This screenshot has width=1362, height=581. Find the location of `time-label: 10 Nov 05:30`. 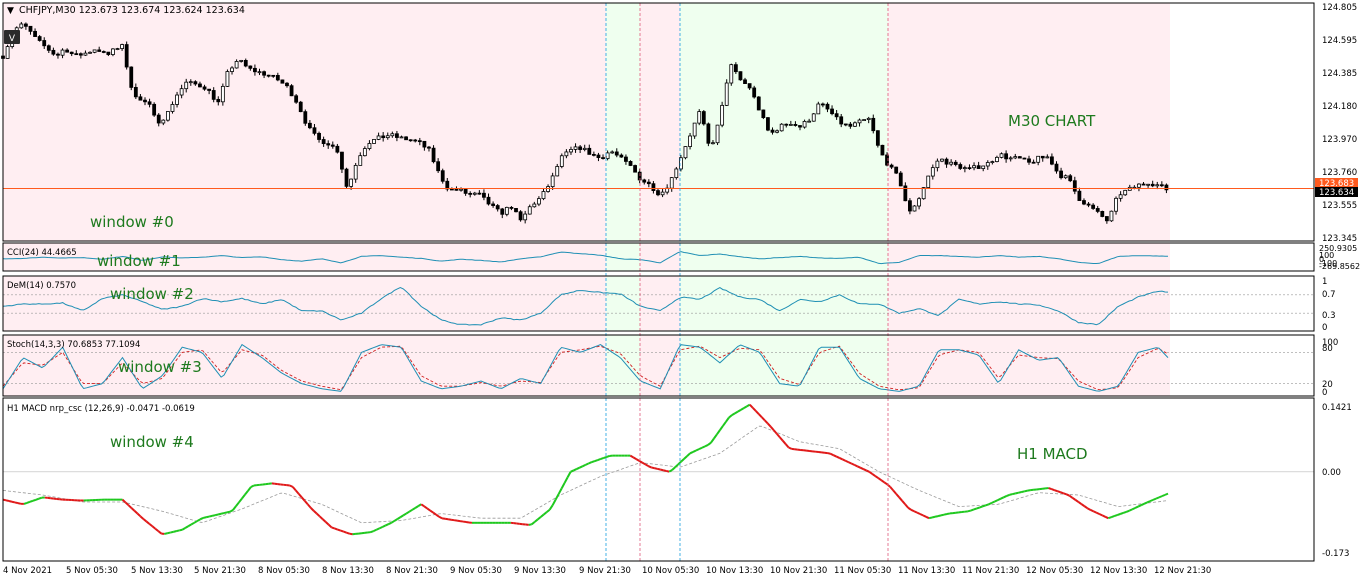

time-label: 10 Nov 05:30 is located at coordinates (670, 571).